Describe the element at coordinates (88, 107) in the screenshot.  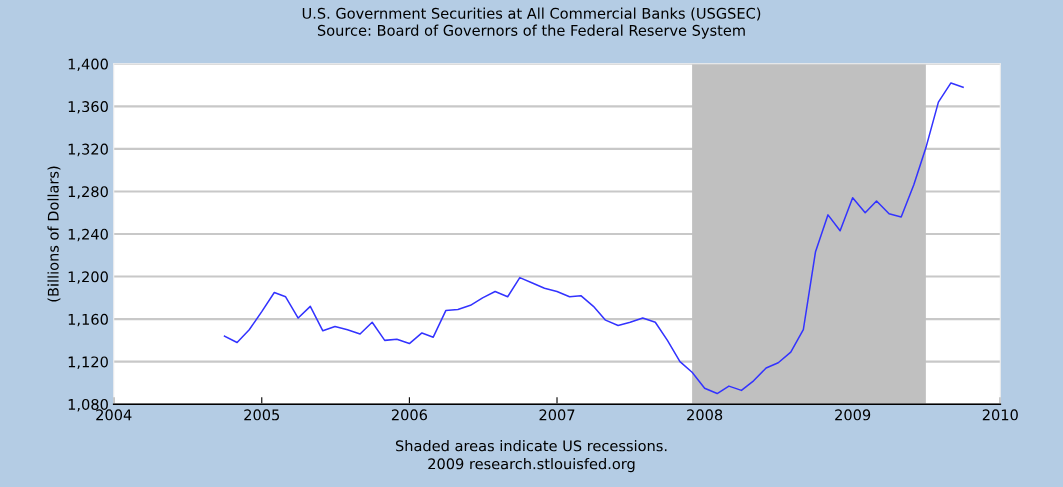
I see `y-tick-label: 1,360` at that location.